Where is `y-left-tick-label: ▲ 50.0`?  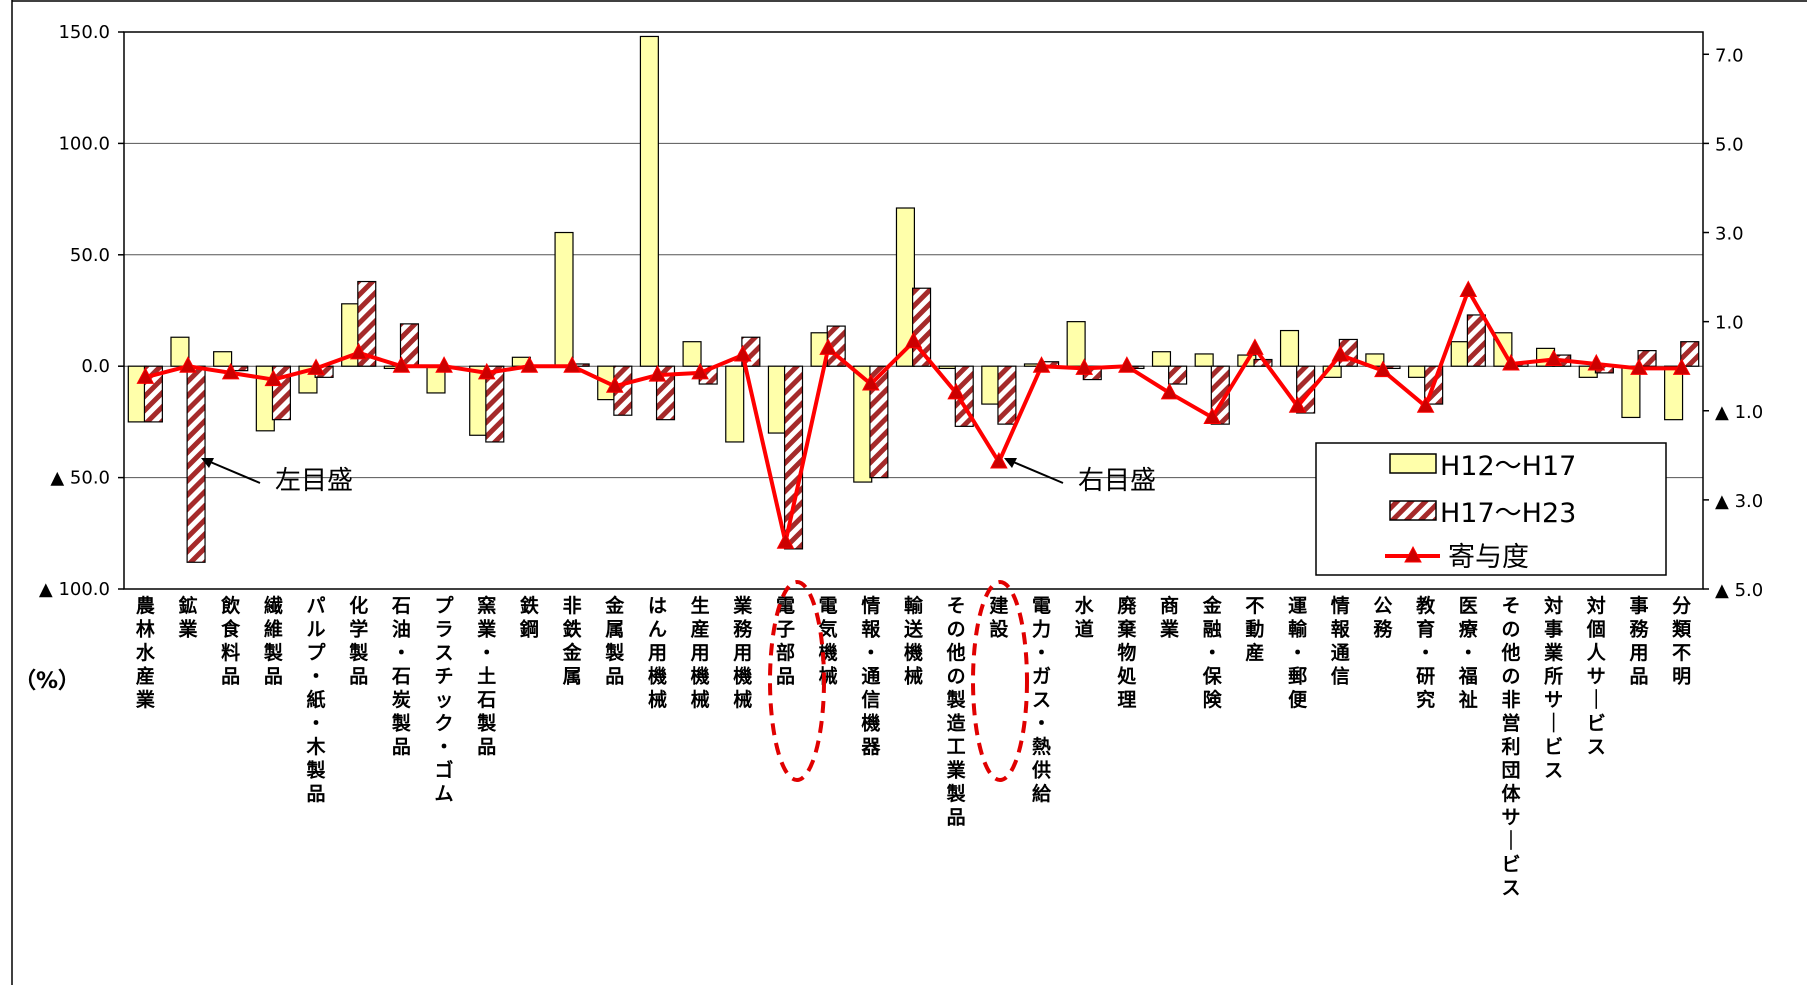 y-left-tick-label: ▲ 50.0 is located at coordinates (80, 478).